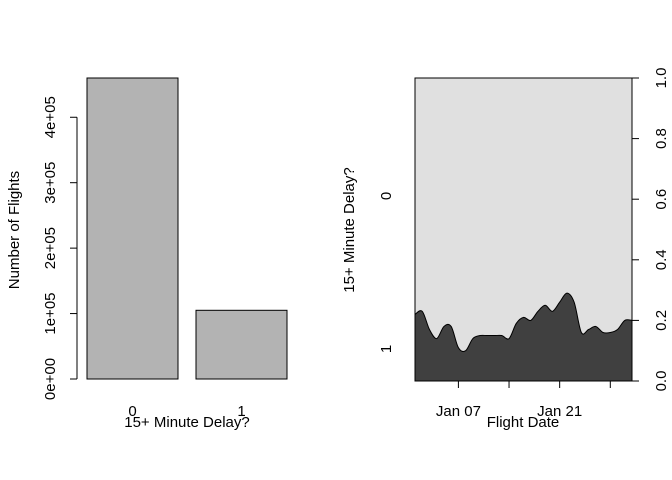 This screenshot has height=480, width=672. I want to click on density-category-label-1: 1, so click(386, 349).